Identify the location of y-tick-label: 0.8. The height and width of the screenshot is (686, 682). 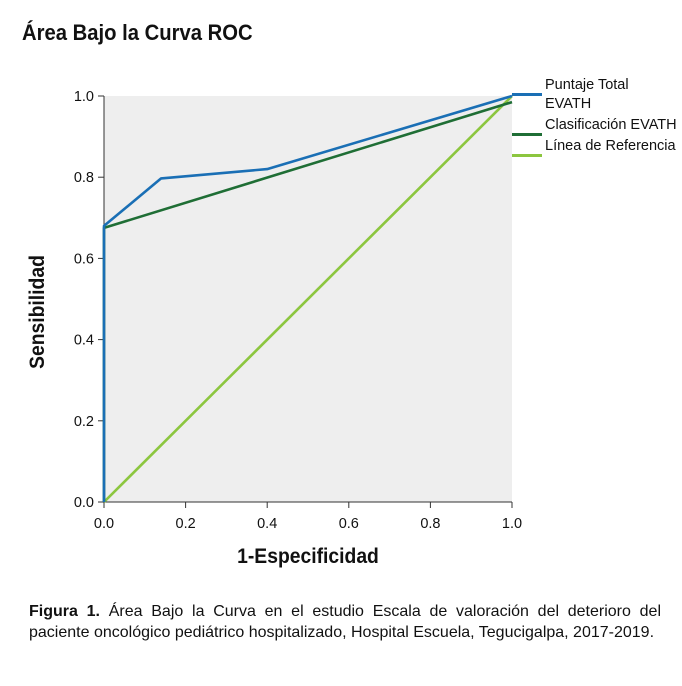
(84, 178).